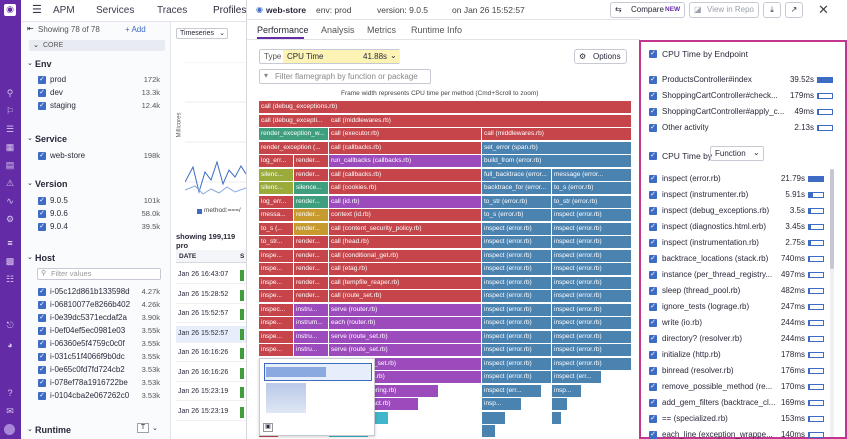  I want to click on env-value-checkbox: ✓, so click(42, 106).